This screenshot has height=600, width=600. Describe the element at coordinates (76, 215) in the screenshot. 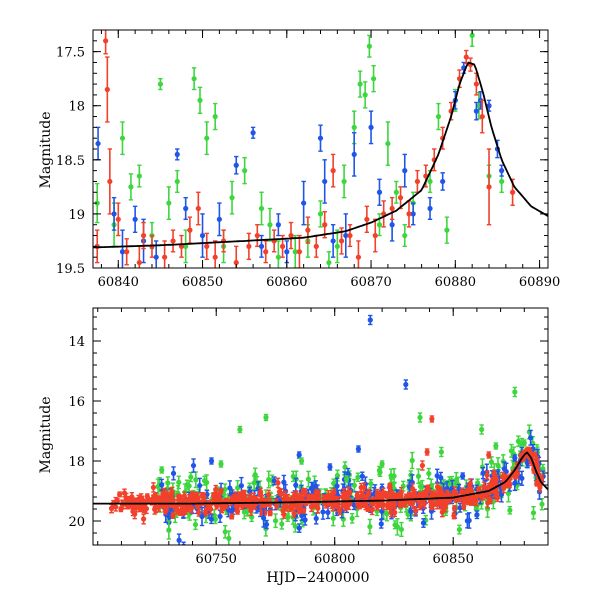

I see `y-tick-label: 19` at that location.